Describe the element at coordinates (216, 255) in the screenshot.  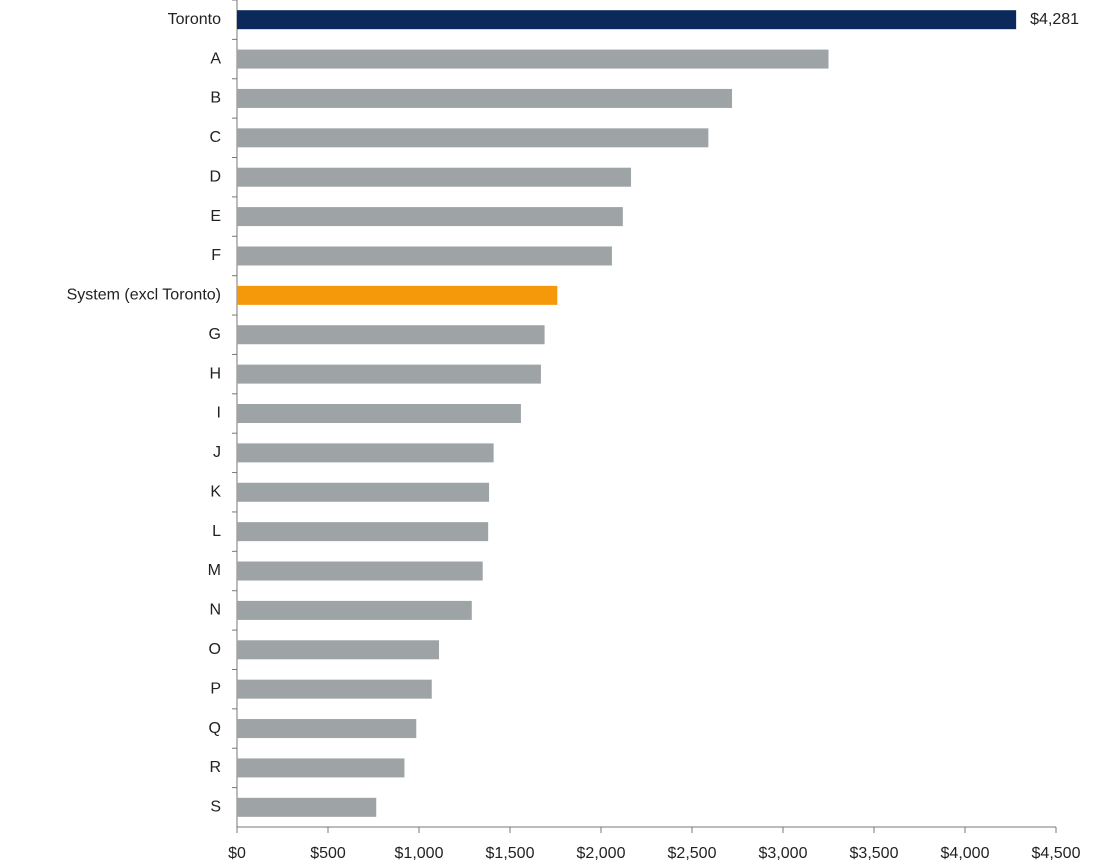
I see `y-tick-label: F` at that location.